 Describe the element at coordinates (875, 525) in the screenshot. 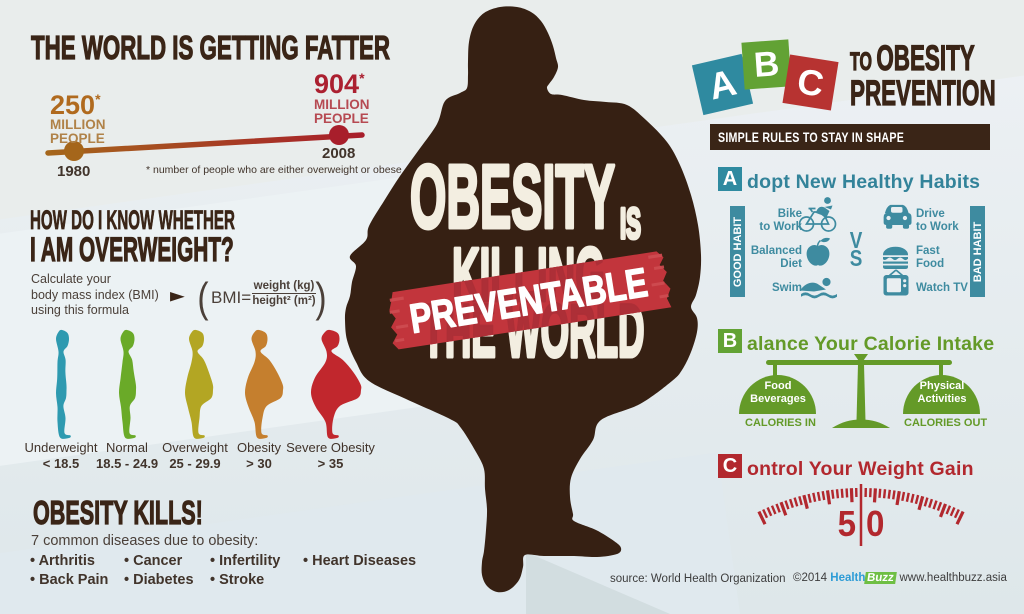

I see `svg-text: 0` at that location.